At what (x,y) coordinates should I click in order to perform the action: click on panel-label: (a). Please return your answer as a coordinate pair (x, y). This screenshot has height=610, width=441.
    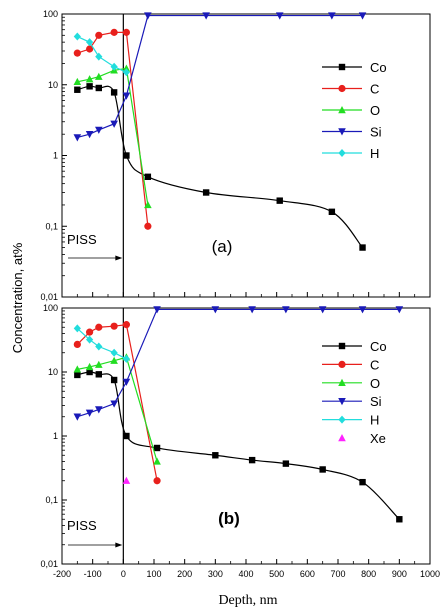
    Looking at the image, I should click on (222, 246).